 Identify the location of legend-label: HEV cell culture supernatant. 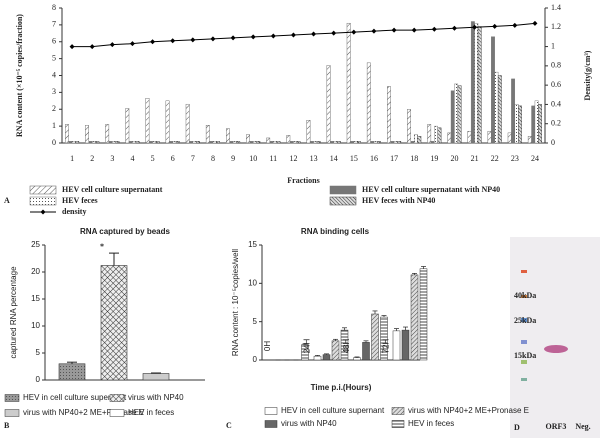
(112, 189).